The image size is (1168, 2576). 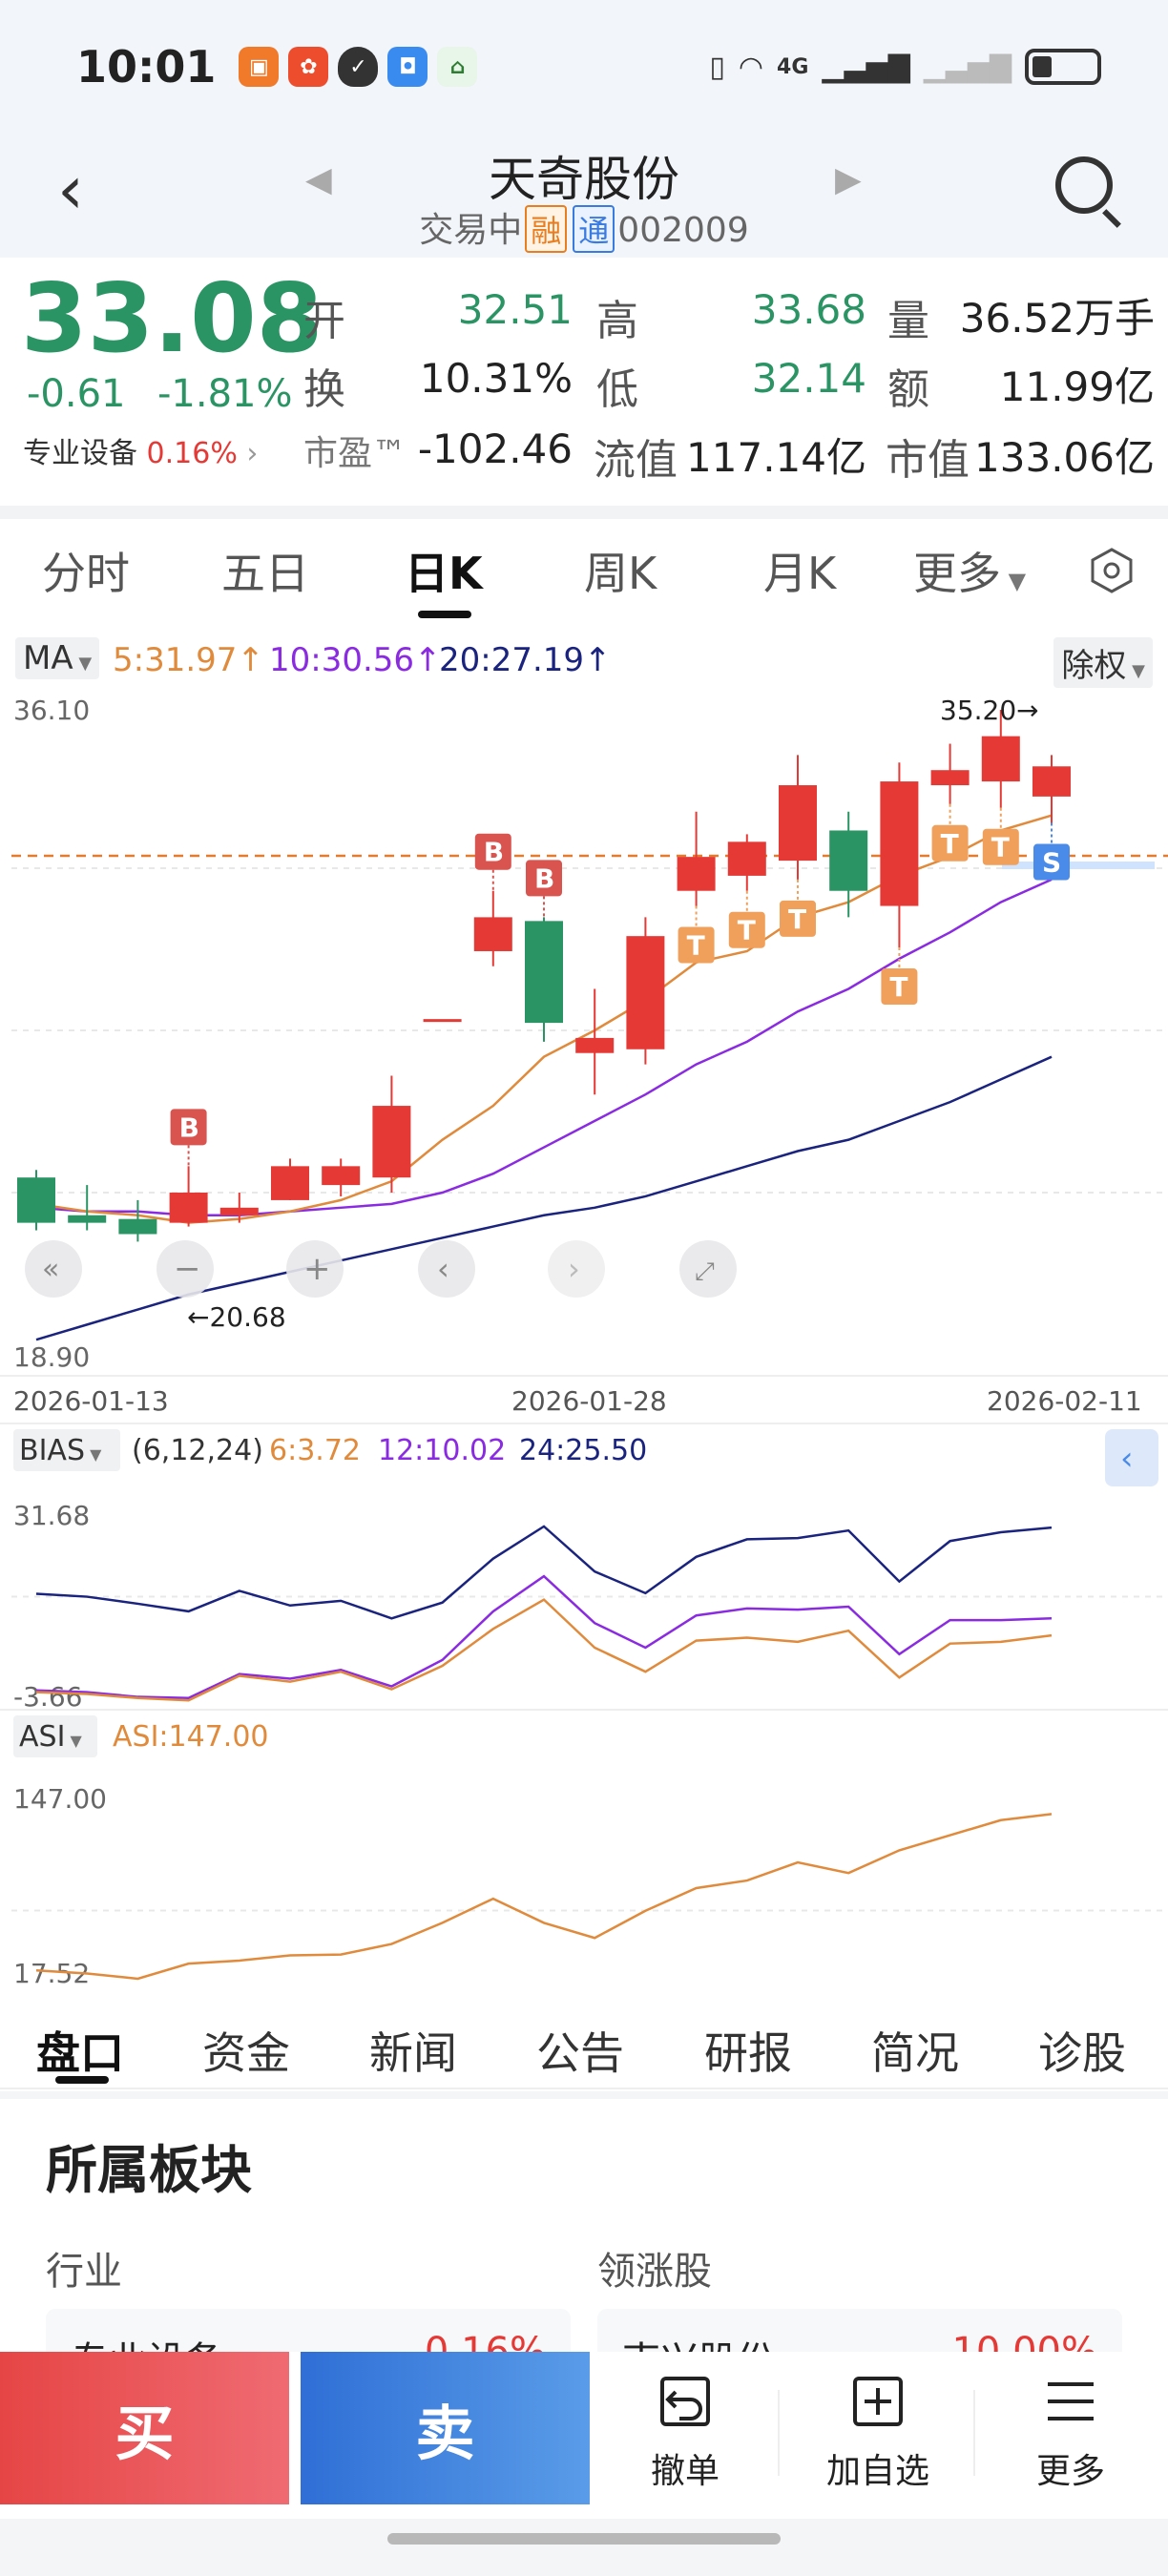 What do you see at coordinates (583, 1450) in the screenshot?
I see `bias24-value: 24:25.50` at bounding box center [583, 1450].